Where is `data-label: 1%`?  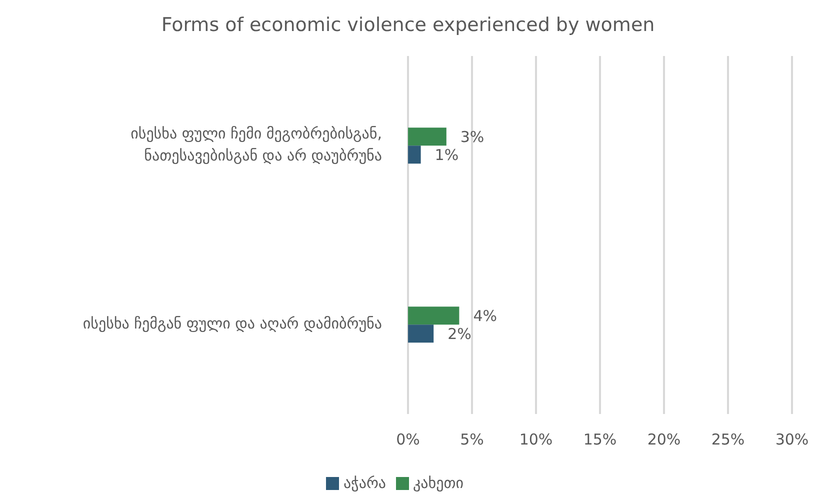
data-label: 1% is located at coordinates (446, 155).